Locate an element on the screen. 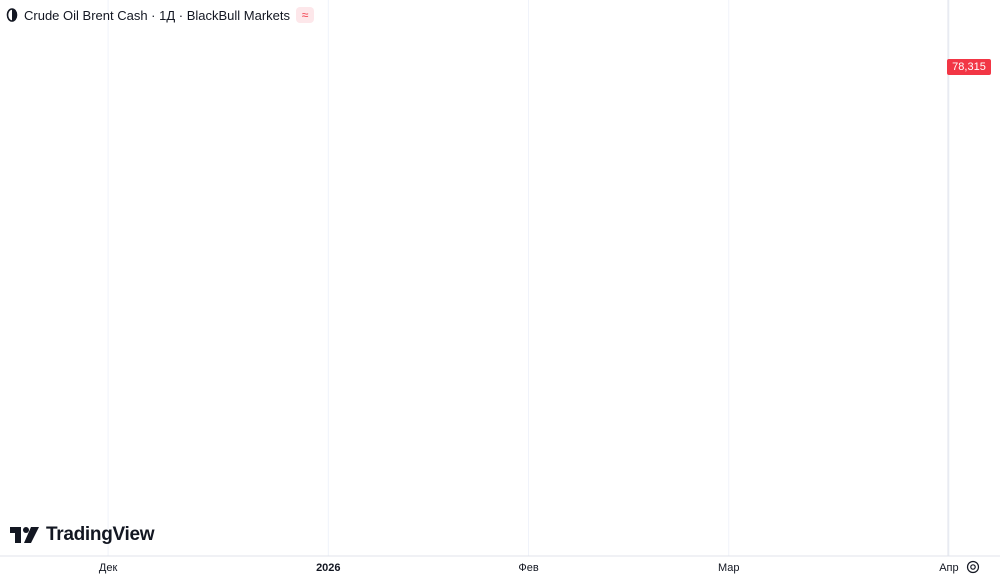 The width and height of the screenshot is (1000, 582). x-axis-label: Фев is located at coordinates (528, 568).